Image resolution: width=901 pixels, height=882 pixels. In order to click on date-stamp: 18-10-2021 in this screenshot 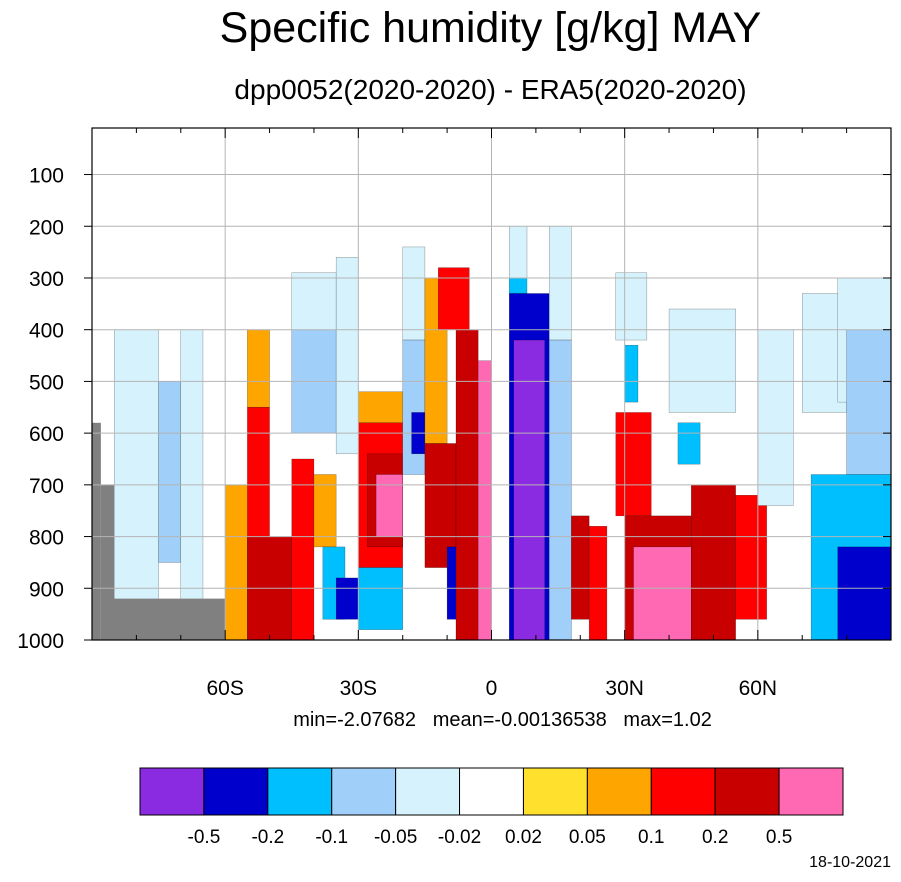, I will do `click(850, 862)`.